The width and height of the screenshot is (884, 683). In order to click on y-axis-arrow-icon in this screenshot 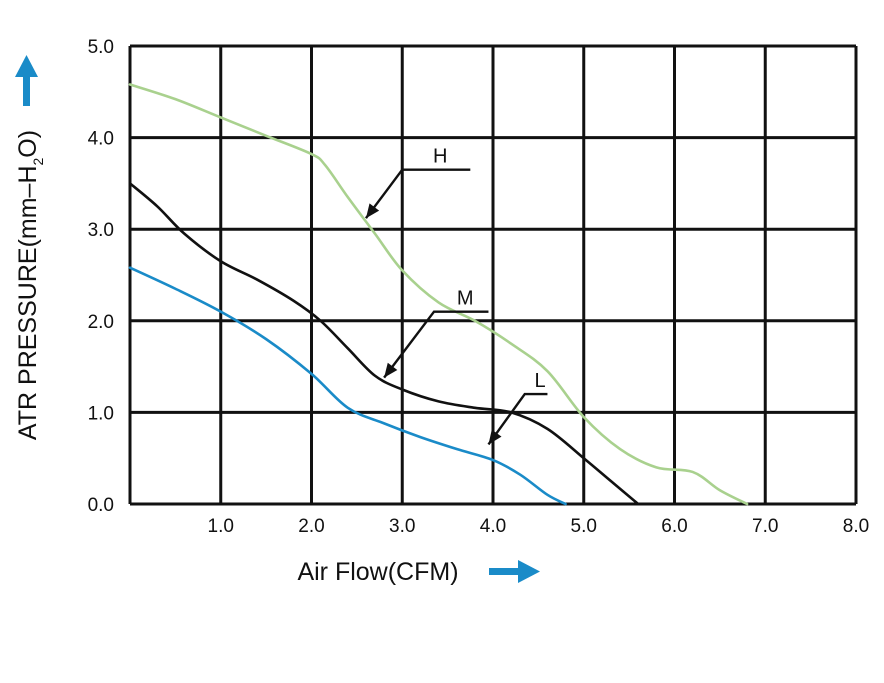, I will do `click(26, 80)`.